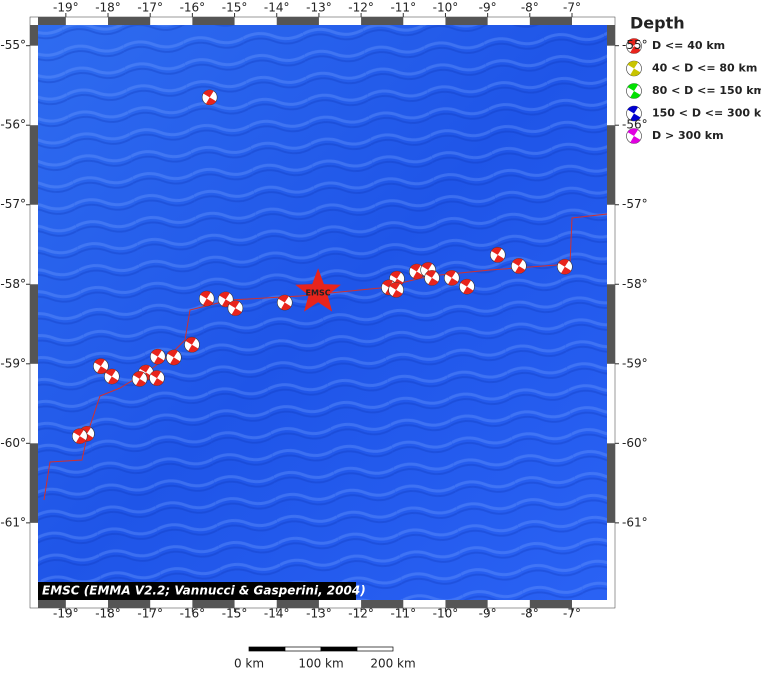  I want to click on scale-label: 0 km, so click(249, 663).